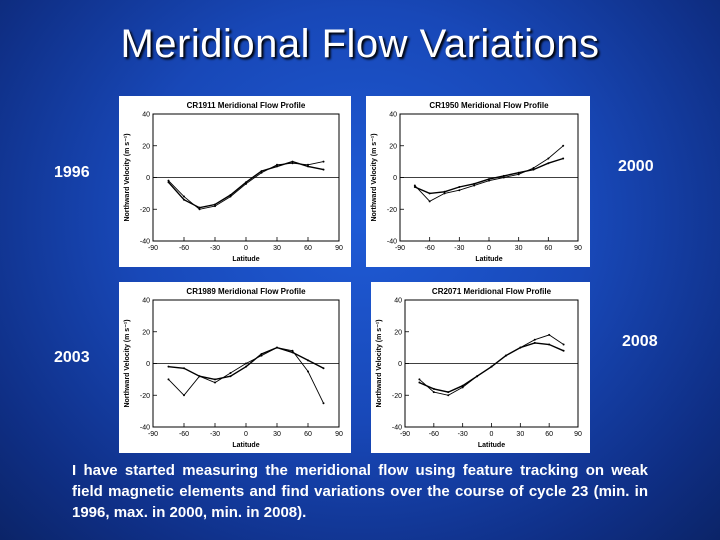 This screenshot has width=720, height=540. Describe the element at coordinates (246, 105) in the screenshot. I see `chart-title: CR1911 Meridional Flow Profile` at that location.